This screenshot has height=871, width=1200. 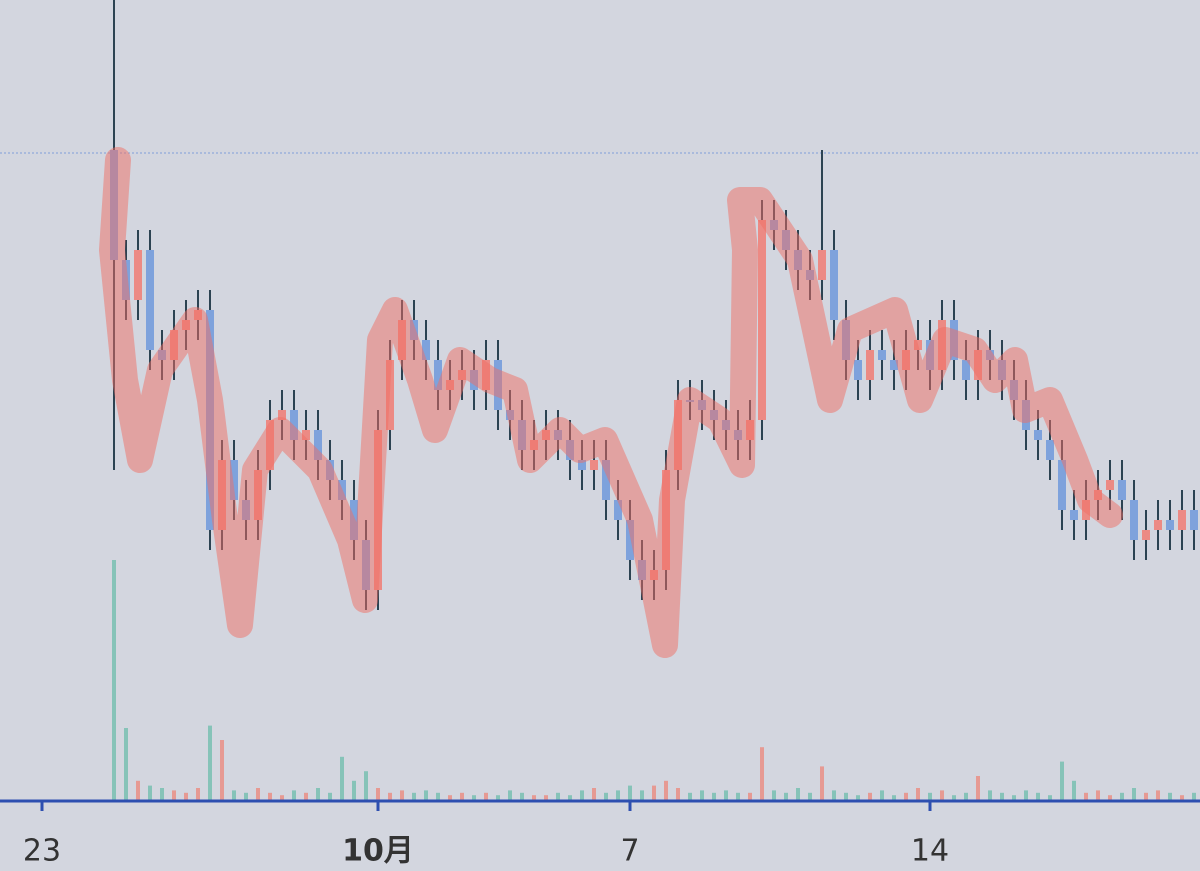 I want to click on x-tick-label: 10月, so click(x=378, y=851).